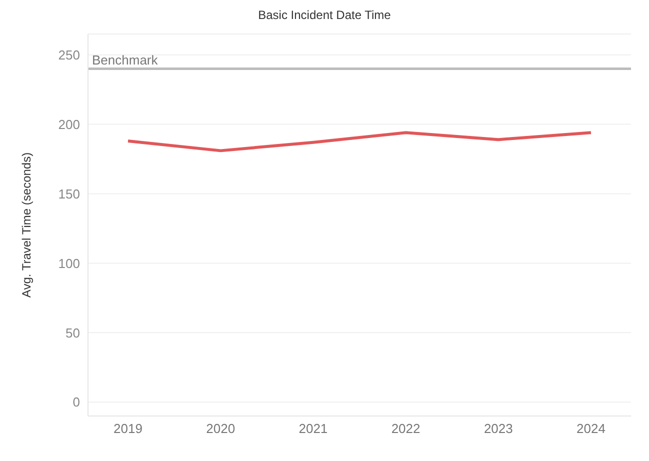 This screenshot has height=461, width=649. What do you see at coordinates (125, 60) in the screenshot?
I see `ref-line-label: Benchmark` at bounding box center [125, 60].